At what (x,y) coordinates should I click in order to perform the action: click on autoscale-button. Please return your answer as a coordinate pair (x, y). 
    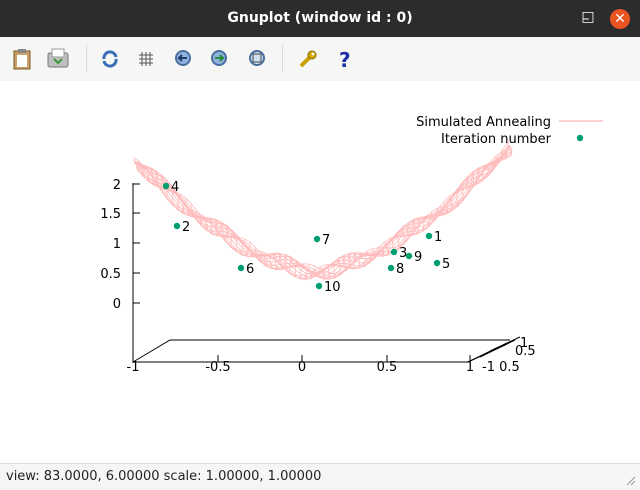
    Looking at the image, I should click on (258, 59).